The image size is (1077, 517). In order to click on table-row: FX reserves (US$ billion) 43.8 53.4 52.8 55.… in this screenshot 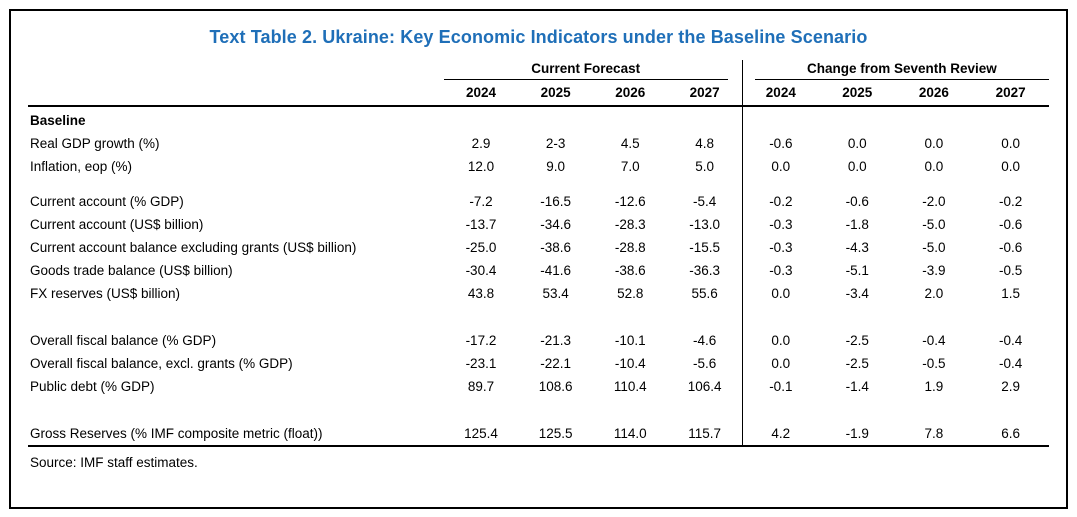, I will do `click(538, 293)`.